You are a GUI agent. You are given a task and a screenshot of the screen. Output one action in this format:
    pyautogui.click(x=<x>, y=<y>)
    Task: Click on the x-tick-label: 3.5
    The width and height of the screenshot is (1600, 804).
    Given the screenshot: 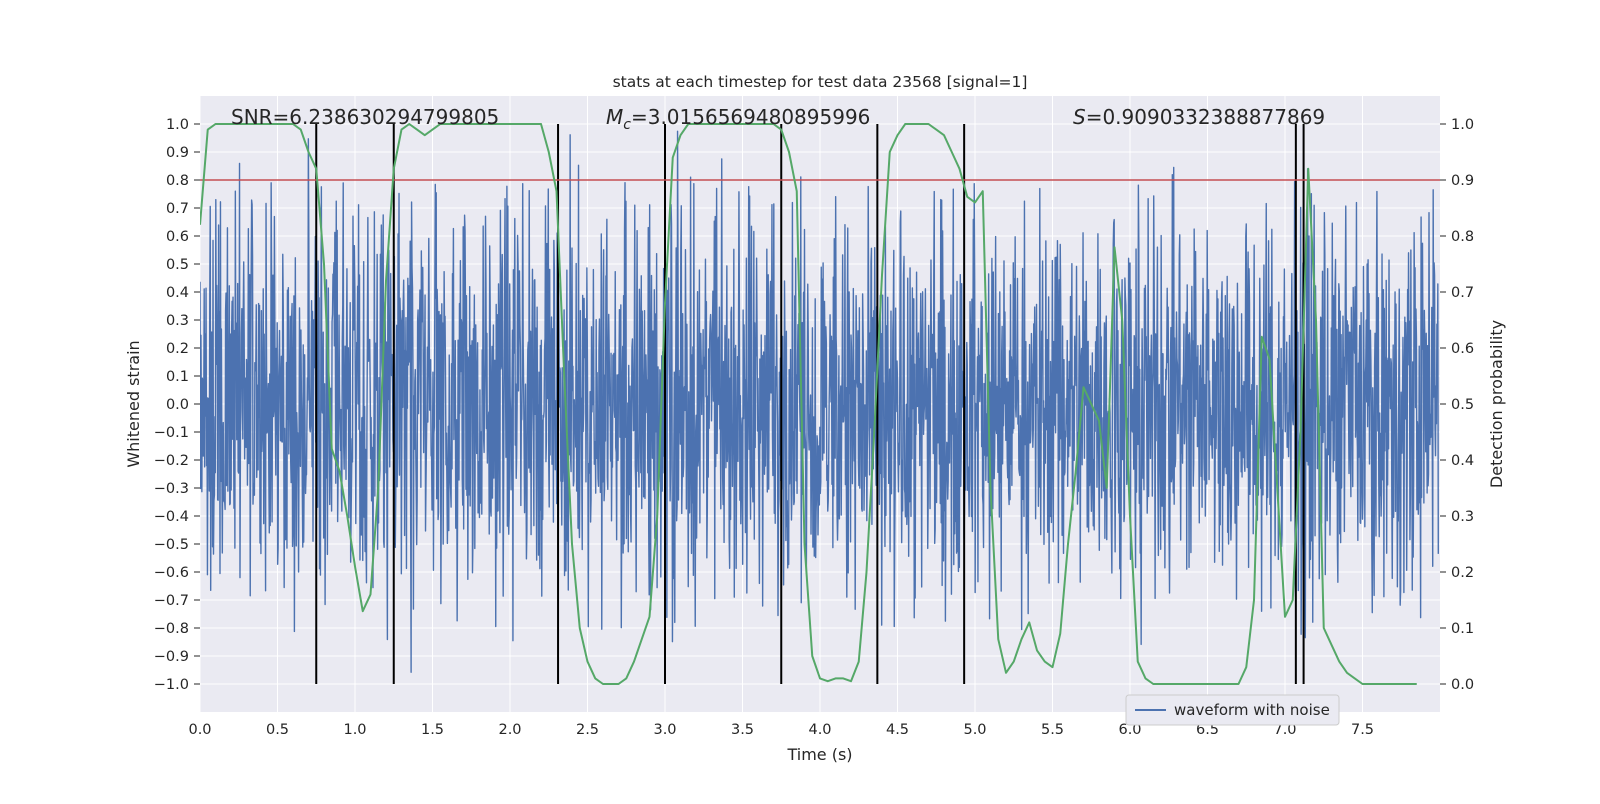 What is the action you would take?
    pyautogui.click(x=742, y=730)
    